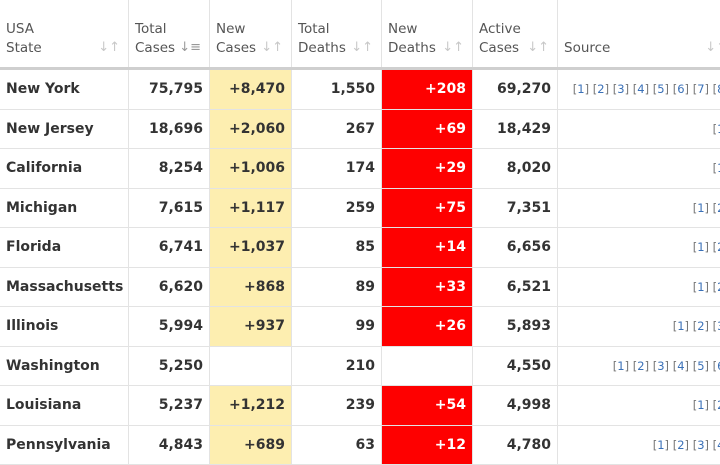 The image size is (720, 465). I want to click on new-deaths-cell: +54, so click(427, 406).